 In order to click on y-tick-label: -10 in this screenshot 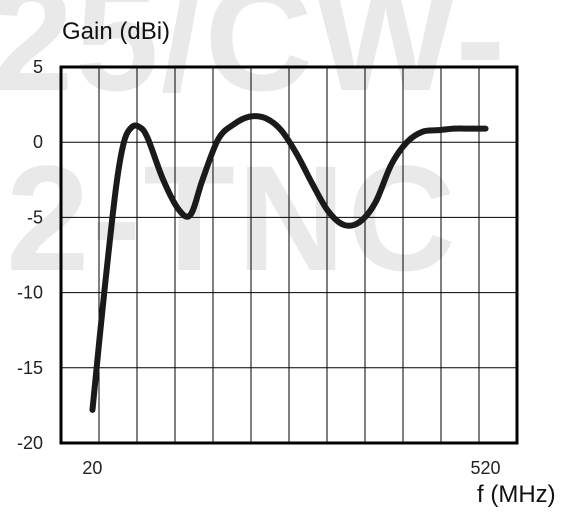, I will do `click(30, 293)`.